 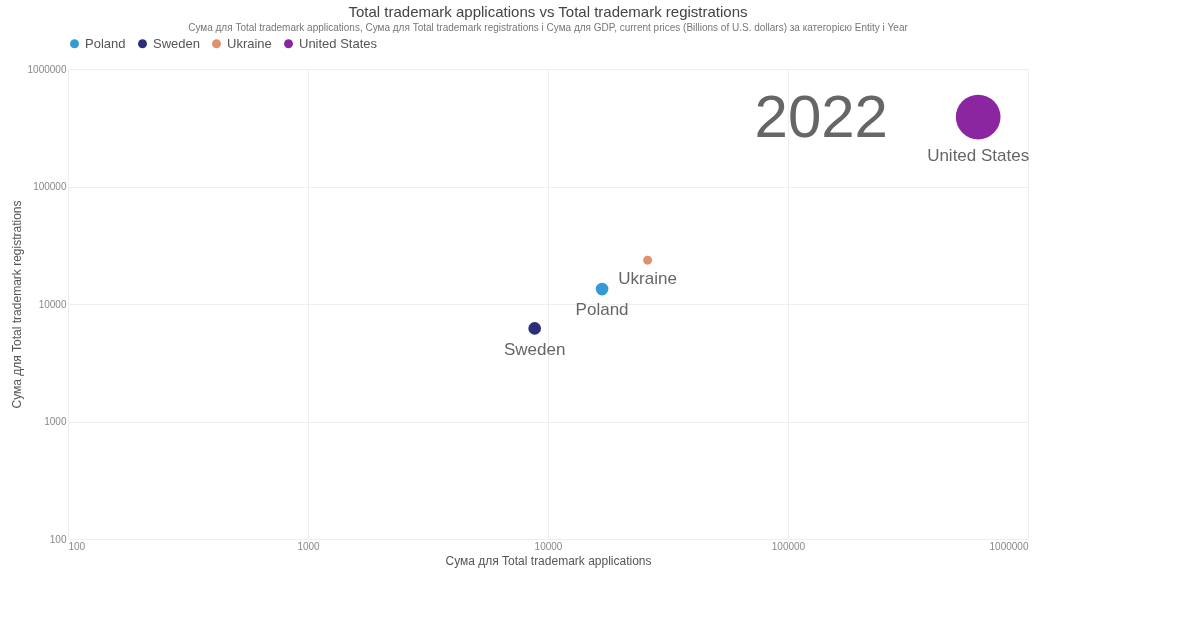 I want to click on y-tick-label: 1000000, so click(x=47, y=69).